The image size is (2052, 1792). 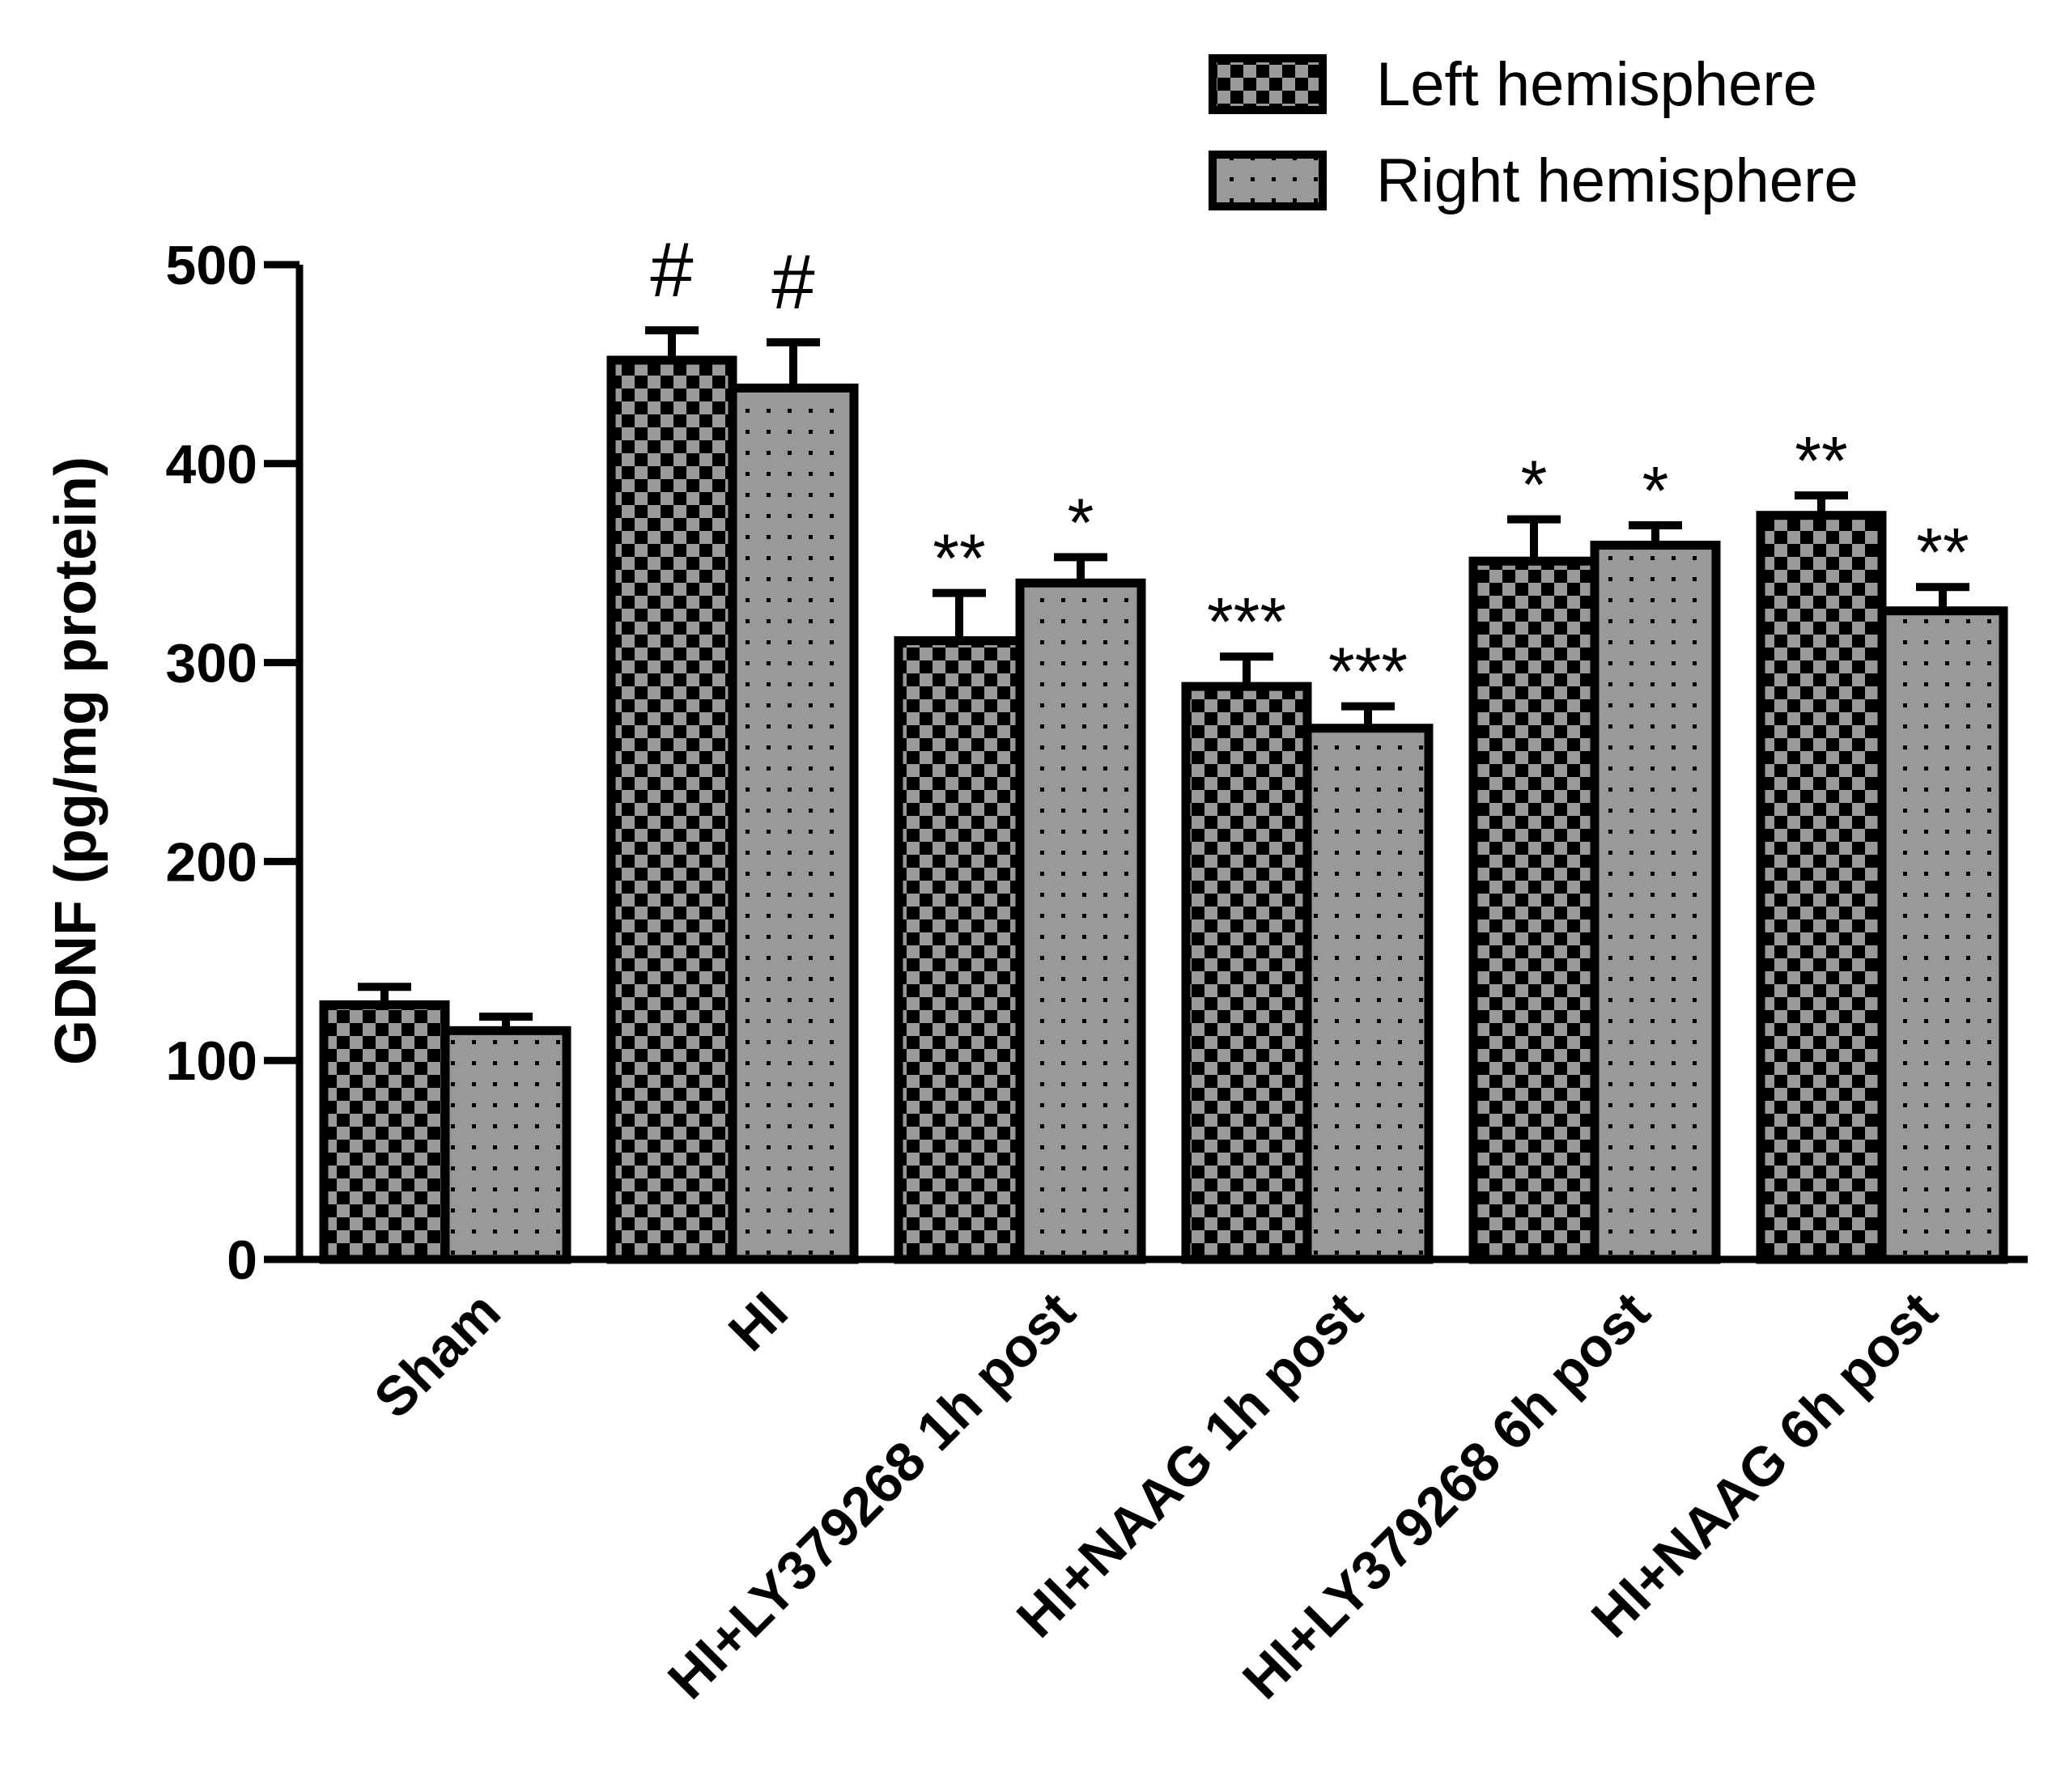 I want to click on significance-marker-left-hemisphere-hi-ly379268-1h-post: **, so click(x=959, y=558).